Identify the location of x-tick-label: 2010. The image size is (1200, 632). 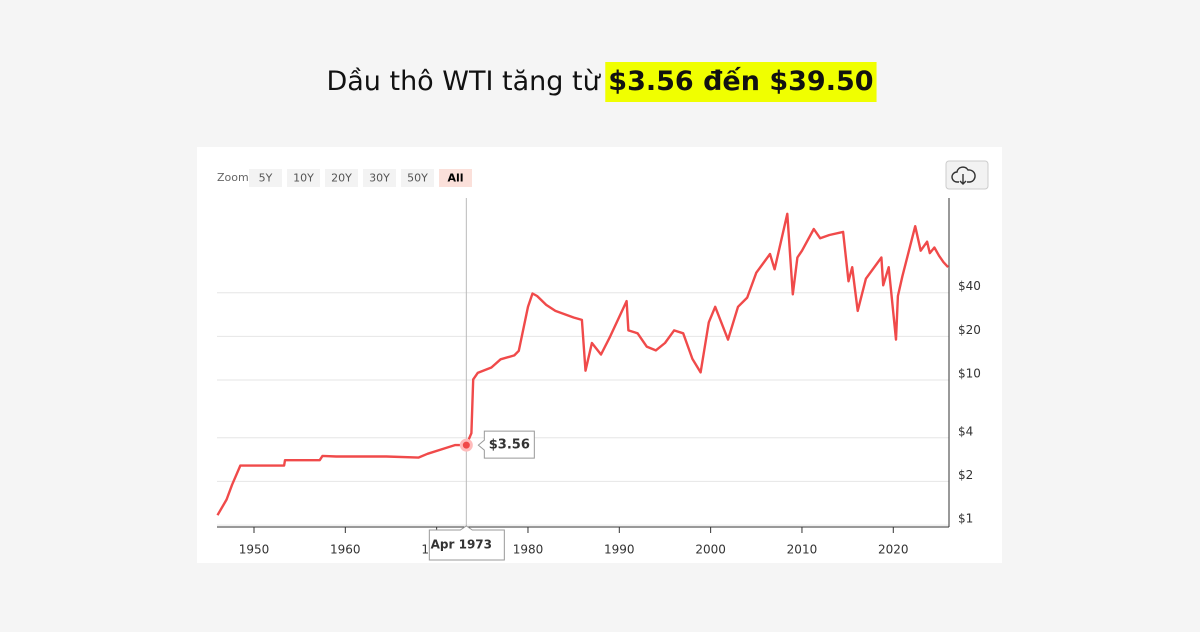
(802, 550).